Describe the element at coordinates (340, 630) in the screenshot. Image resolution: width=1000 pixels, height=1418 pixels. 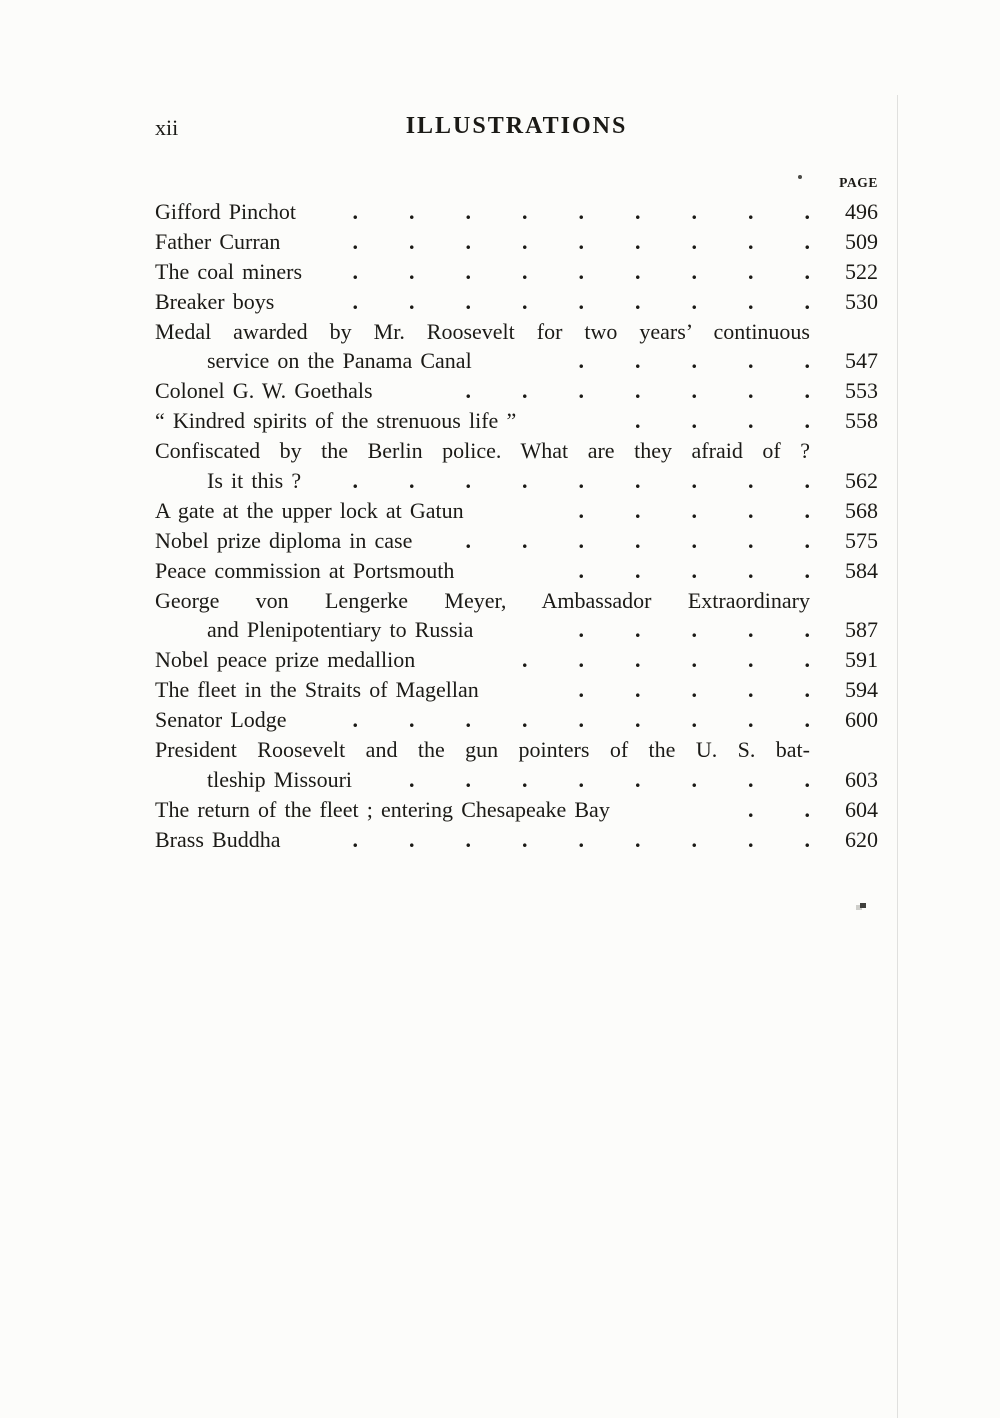
I see `illustration-title: and Plenipotentiary to Russia` at that location.